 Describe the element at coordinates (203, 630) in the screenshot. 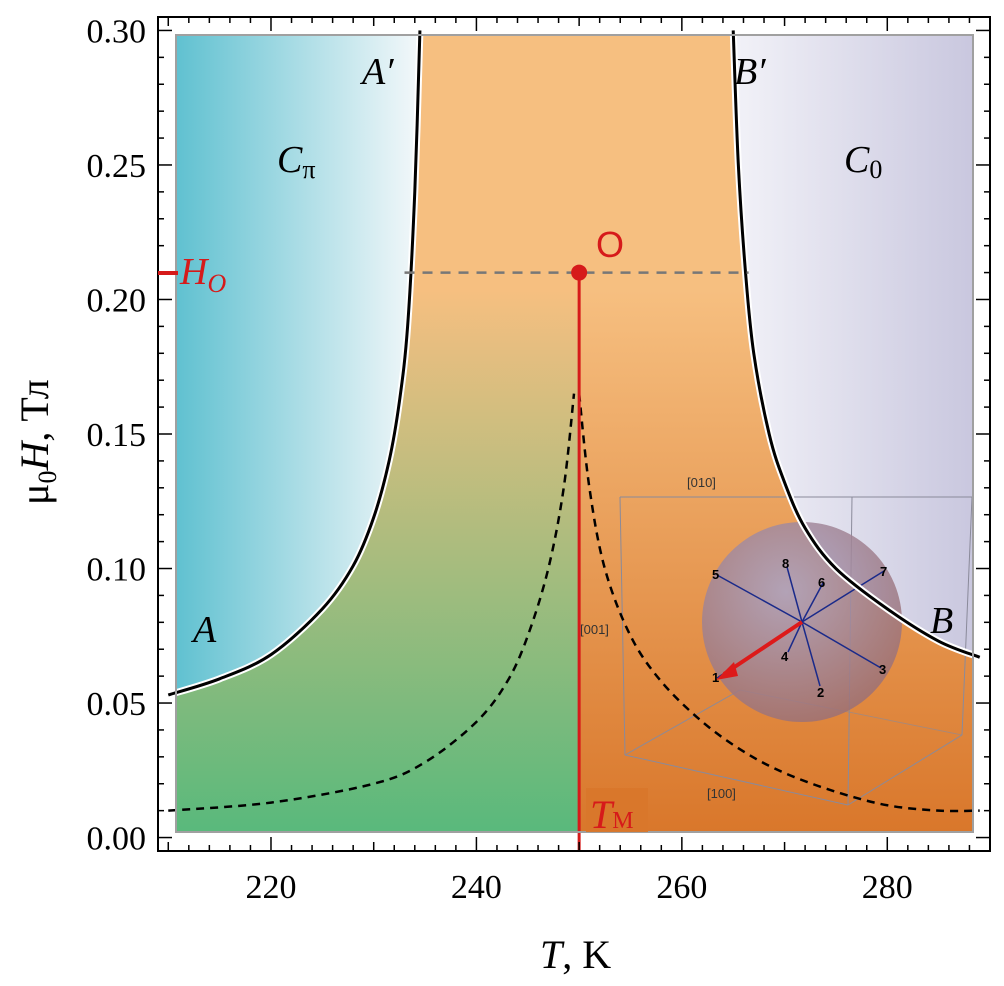

I see `label-a: A` at that location.